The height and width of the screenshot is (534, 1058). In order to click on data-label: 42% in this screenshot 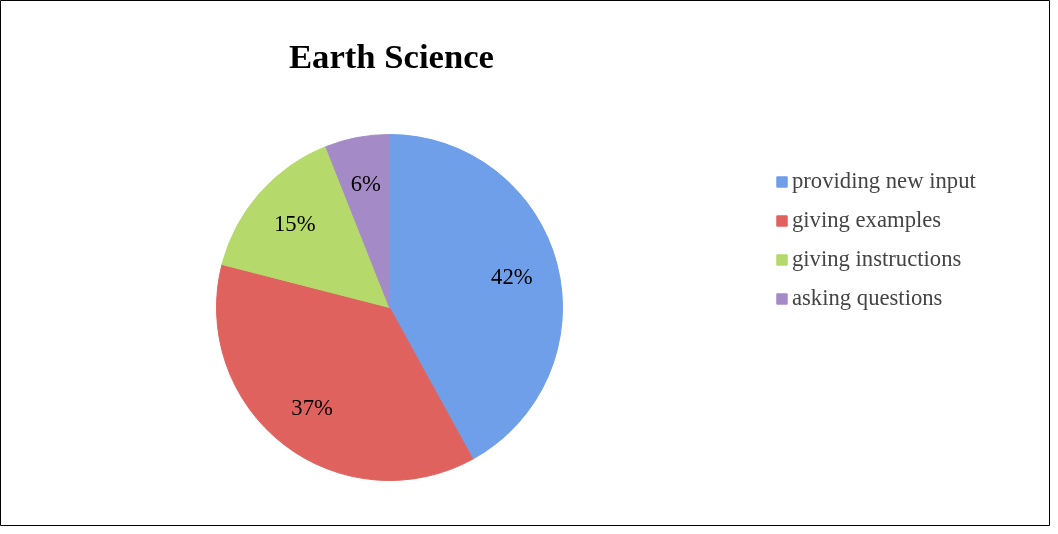, I will do `click(512, 276)`.